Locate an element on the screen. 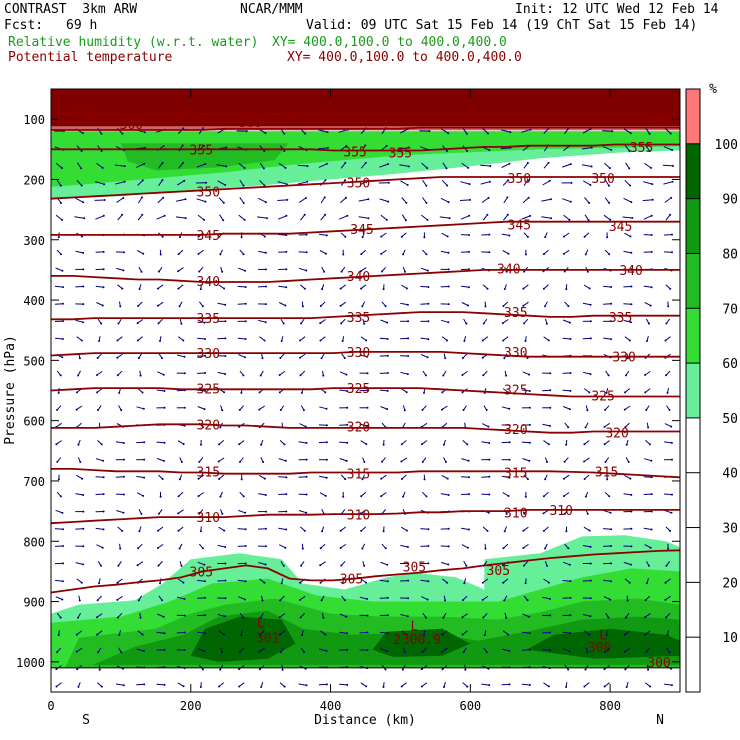 The image size is (740, 740). colorbar-tick-label: 10 is located at coordinates (730, 638).